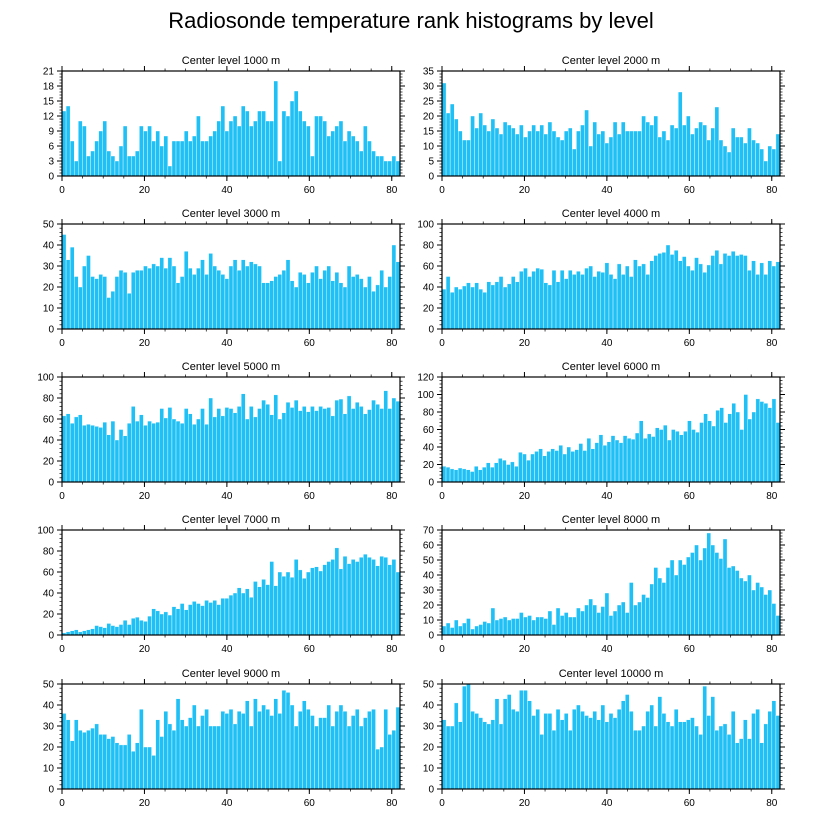 This screenshot has height=824, width=822. What do you see at coordinates (611, 123) in the screenshot?
I see `plot-frame` at bounding box center [611, 123].